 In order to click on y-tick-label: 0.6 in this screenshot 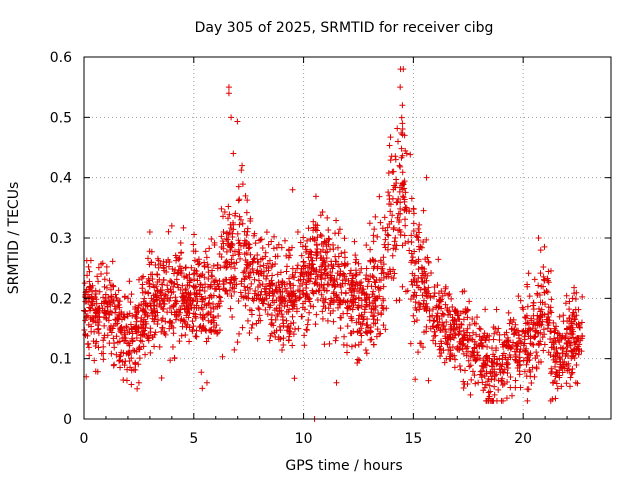, I will do `click(61, 58)`.